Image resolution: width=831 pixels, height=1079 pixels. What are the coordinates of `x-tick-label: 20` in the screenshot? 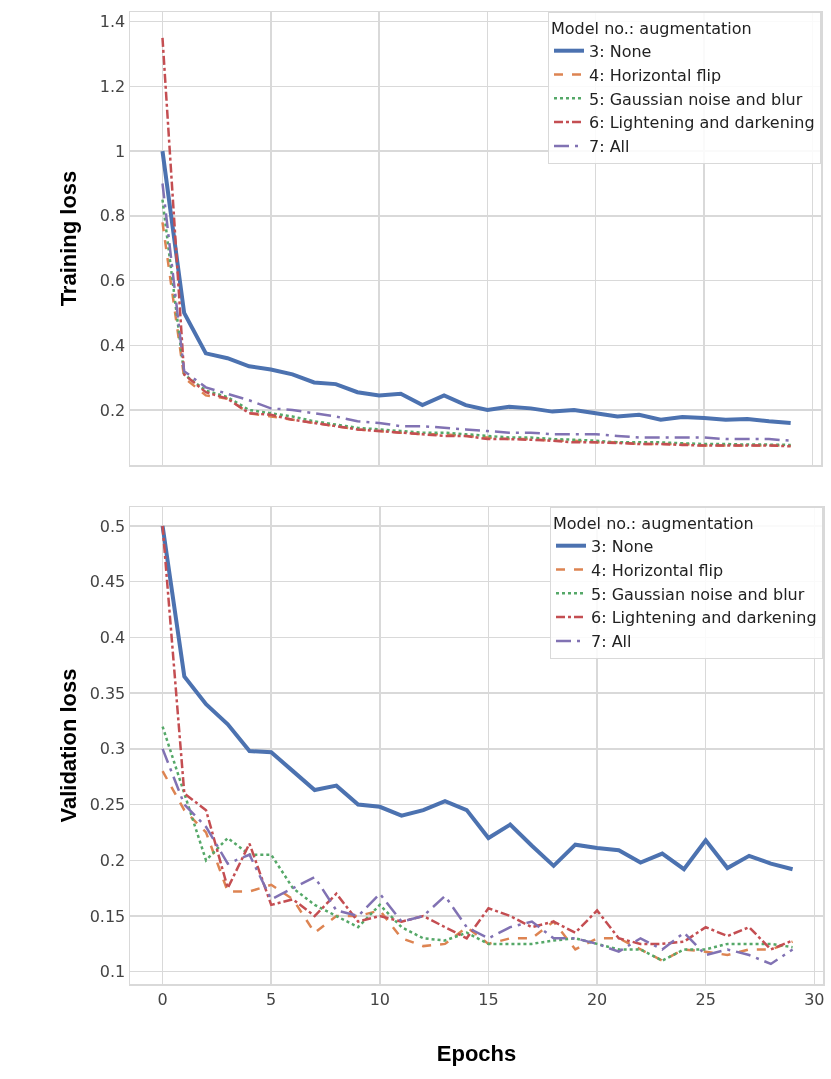 It's located at (597, 999).